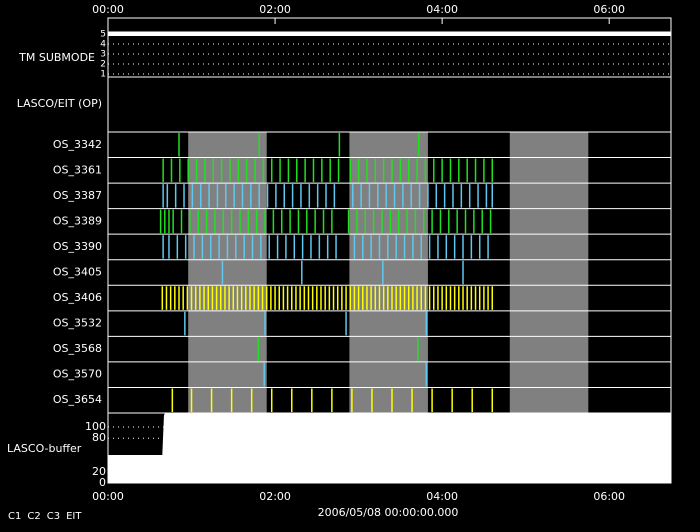  I want to click on legend-entry: C3, so click(53, 516).